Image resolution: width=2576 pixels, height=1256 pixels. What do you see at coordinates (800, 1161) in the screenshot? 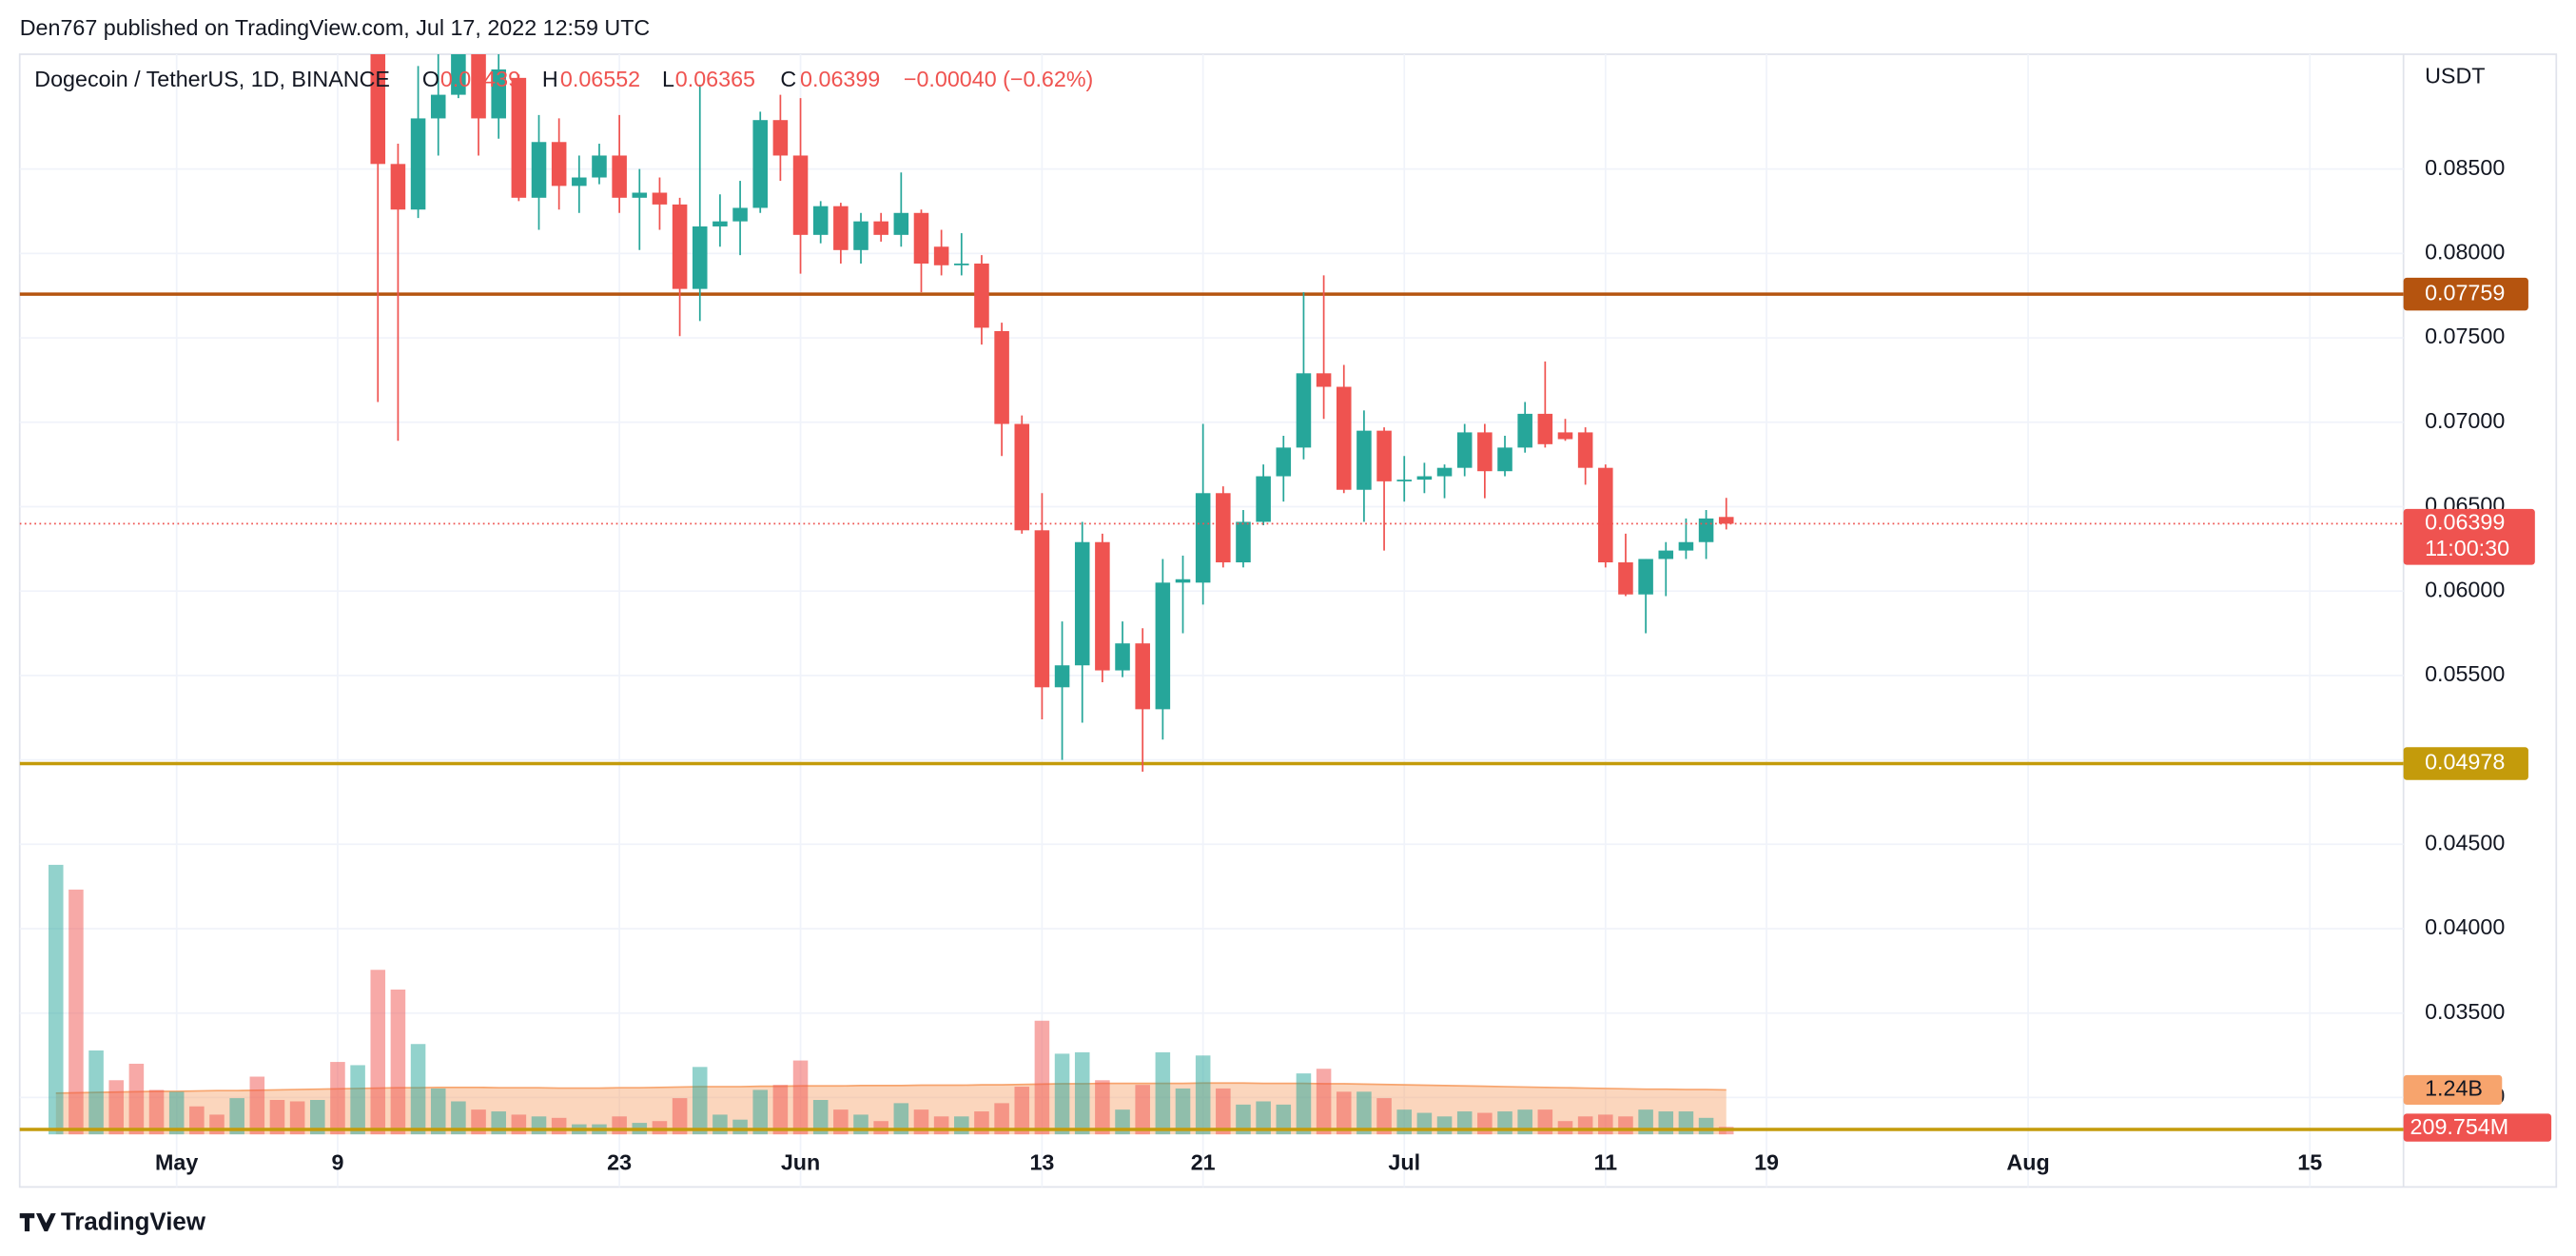
I see `x-tick-label: Jun` at bounding box center [800, 1161].